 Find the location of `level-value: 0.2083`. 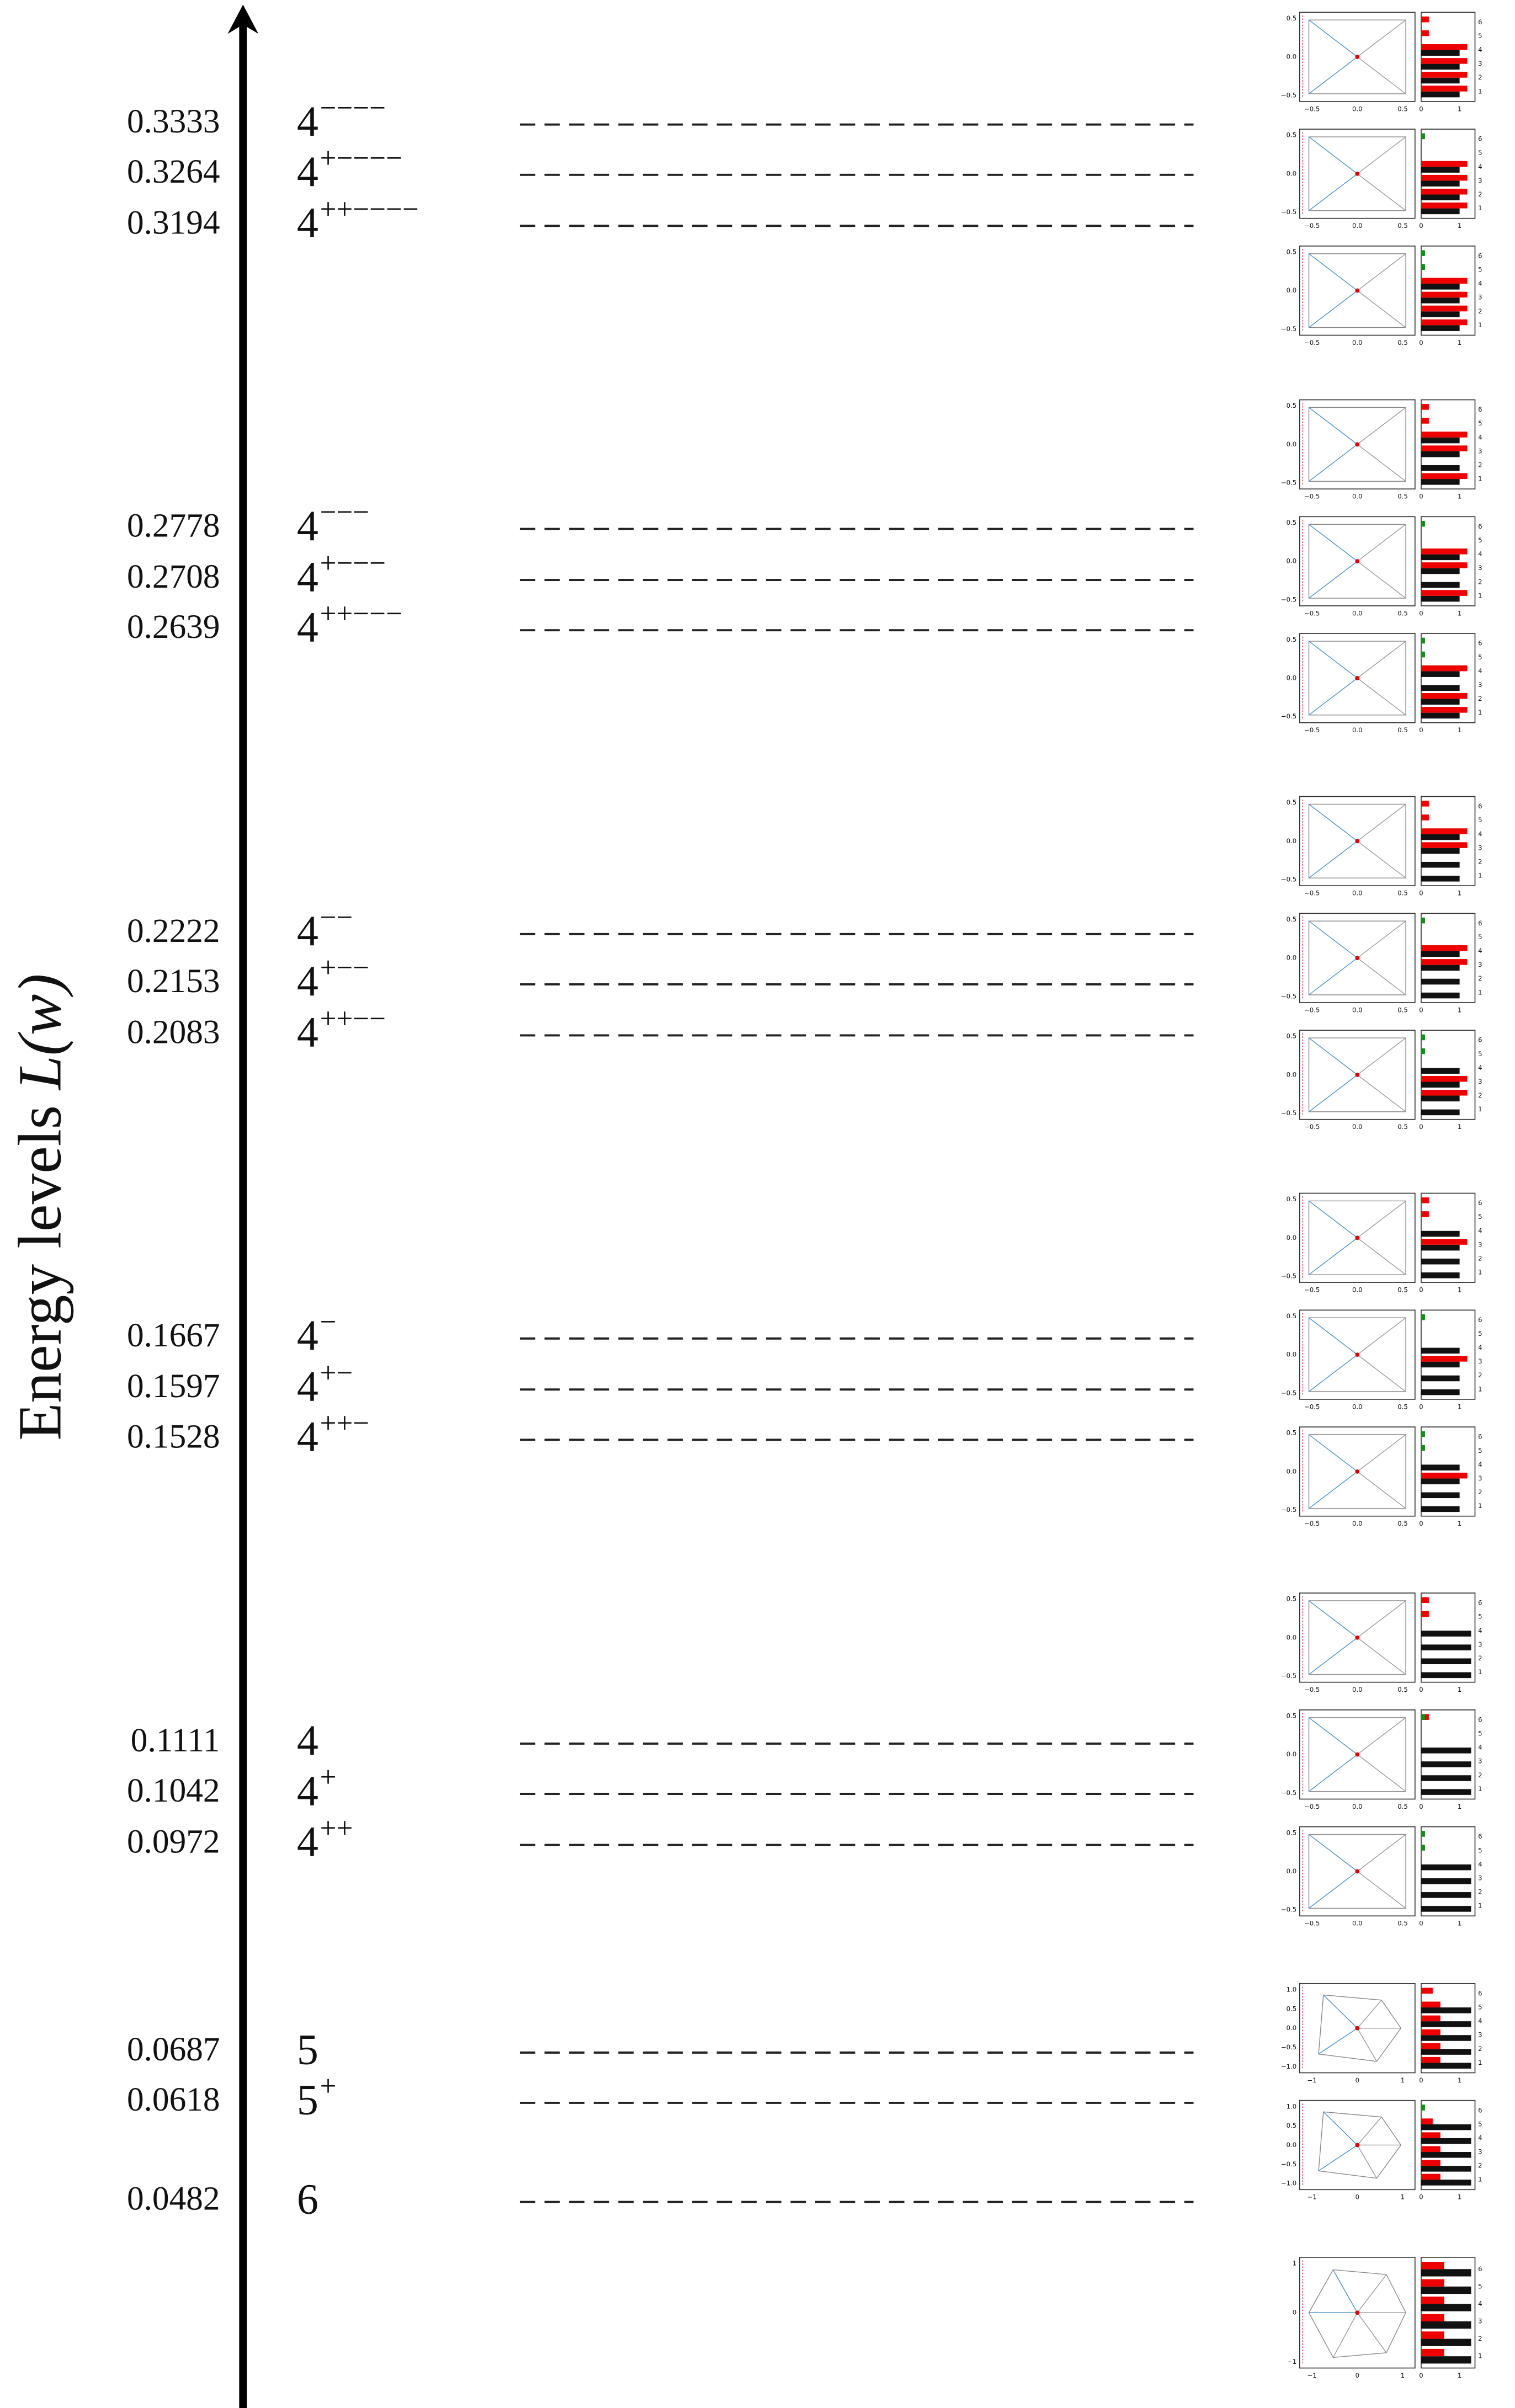

level-value: 0.2083 is located at coordinates (173, 1032).